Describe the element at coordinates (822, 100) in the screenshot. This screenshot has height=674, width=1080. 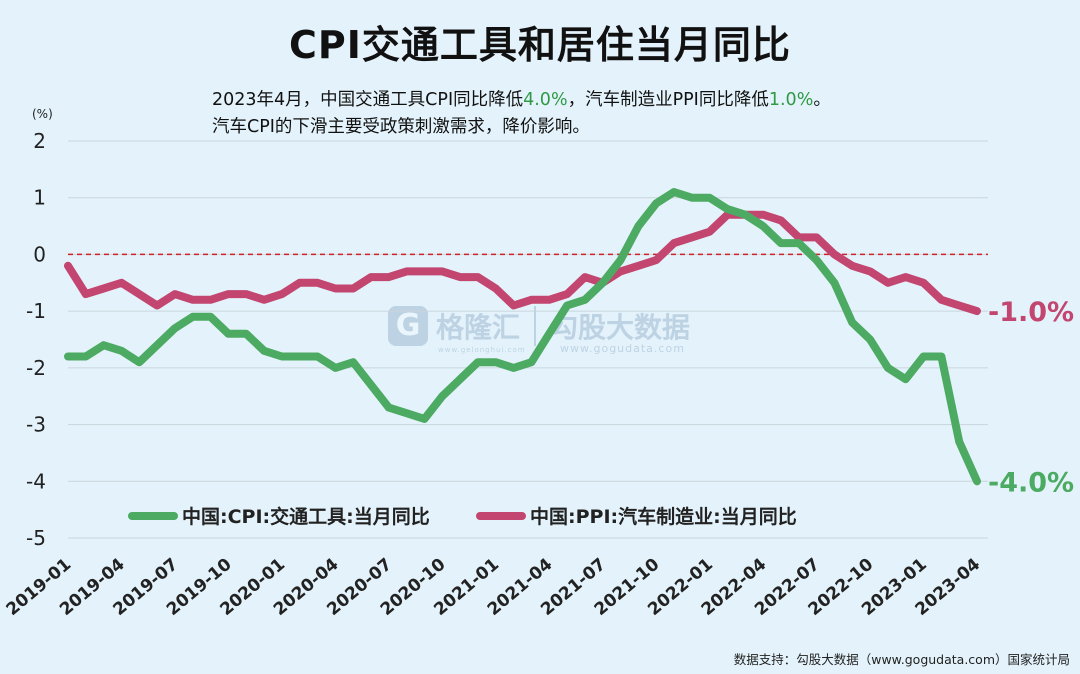
I see `subtitle-text-e: 。` at that location.